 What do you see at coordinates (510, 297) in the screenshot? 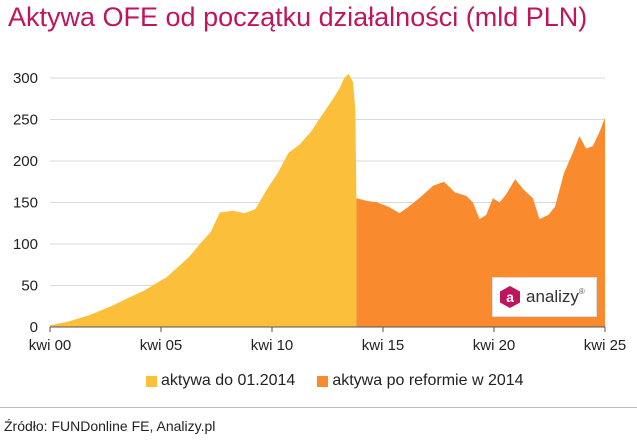
I see `analizy-logo-icon: a` at bounding box center [510, 297].